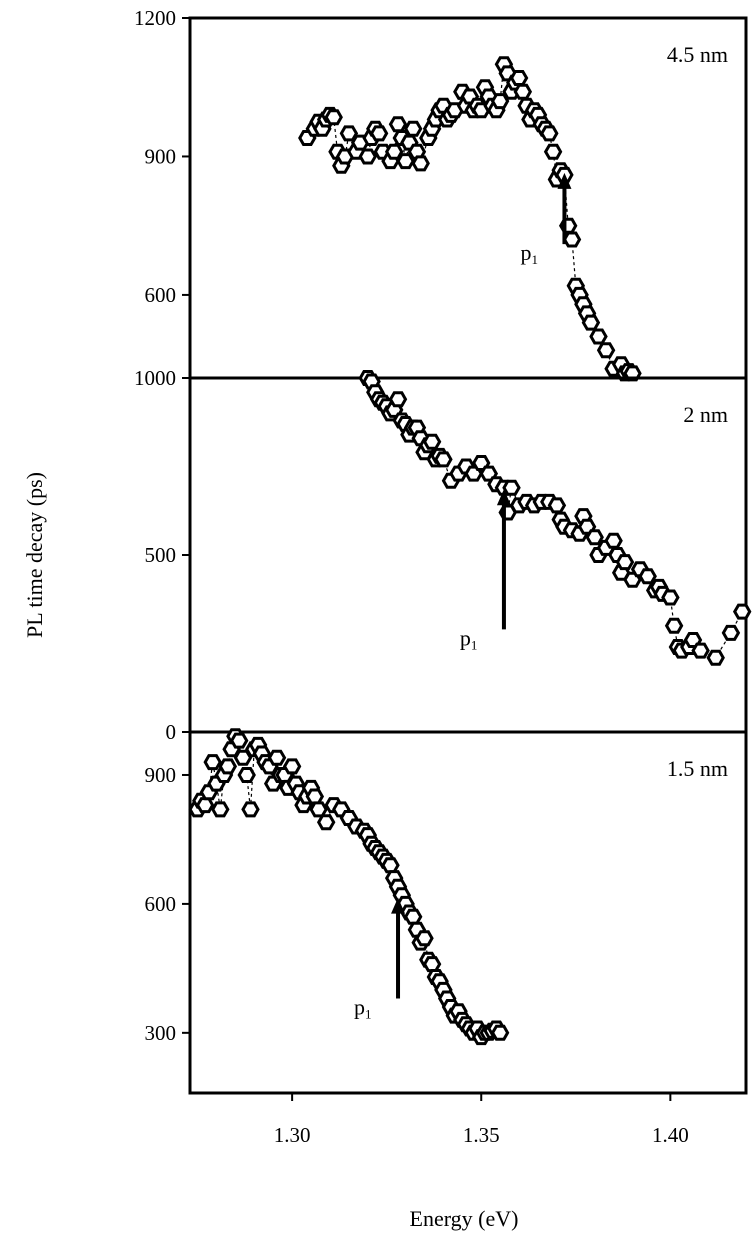 This screenshot has height=1243, width=754. I want to click on y-tick-label: 1200, so click(155, 18).